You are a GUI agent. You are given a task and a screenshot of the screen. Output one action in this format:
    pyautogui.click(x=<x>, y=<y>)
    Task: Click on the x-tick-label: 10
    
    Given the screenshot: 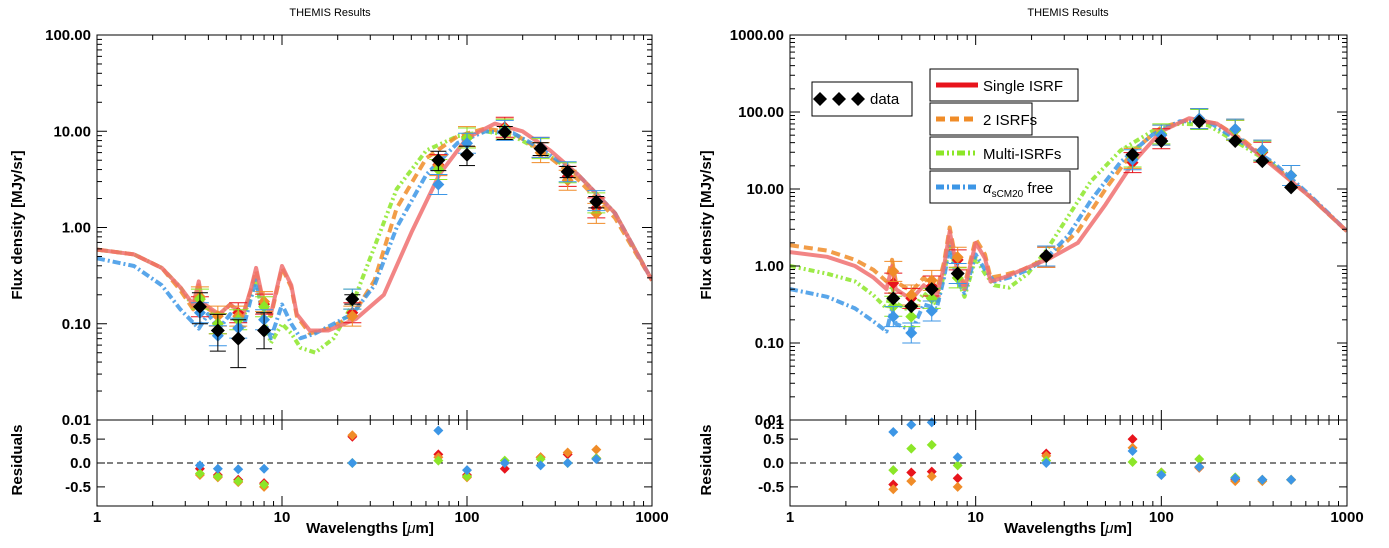 What is the action you would take?
    pyautogui.click(x=975, y=517)
    